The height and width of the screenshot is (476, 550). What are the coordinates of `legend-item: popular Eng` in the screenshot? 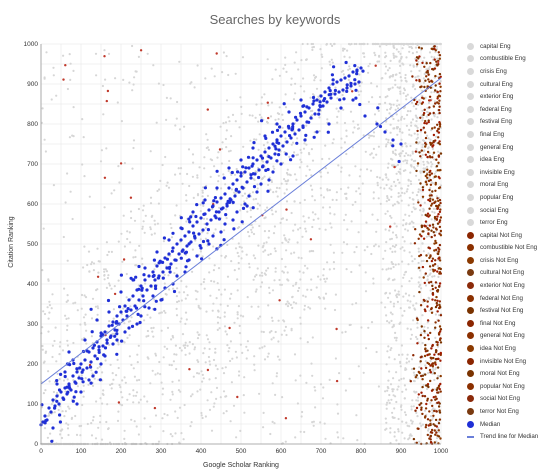 It's located at (508, 197).